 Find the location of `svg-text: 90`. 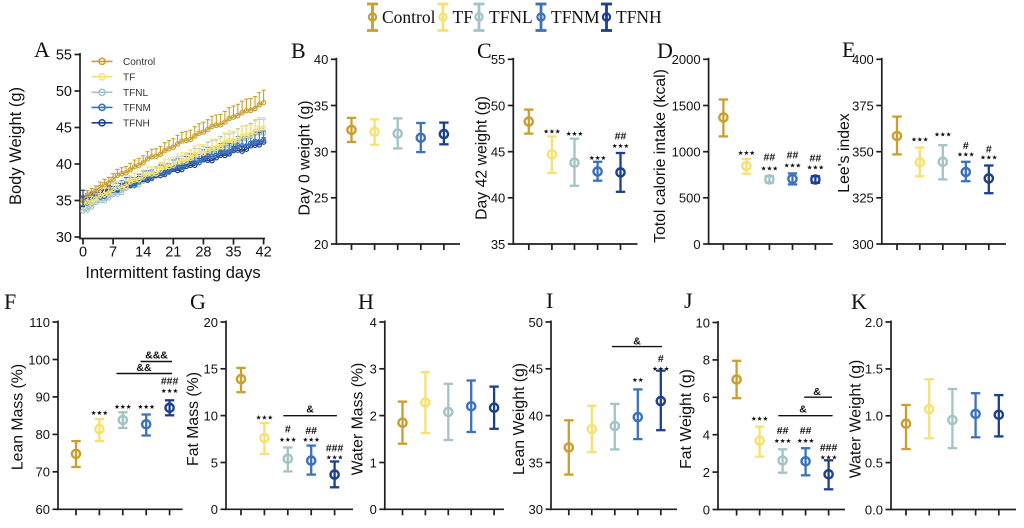

svg-text: 90 is located at coordinates (43, 397).